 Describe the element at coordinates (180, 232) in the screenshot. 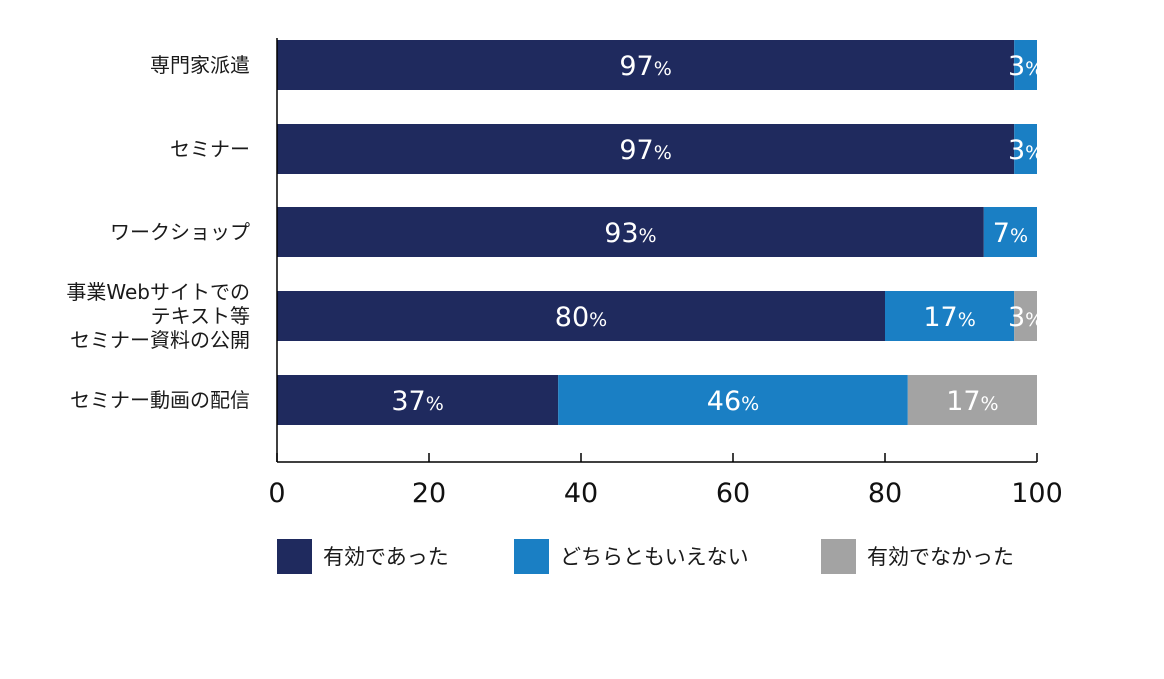

I see `category-label: ワークショップ` at that location.